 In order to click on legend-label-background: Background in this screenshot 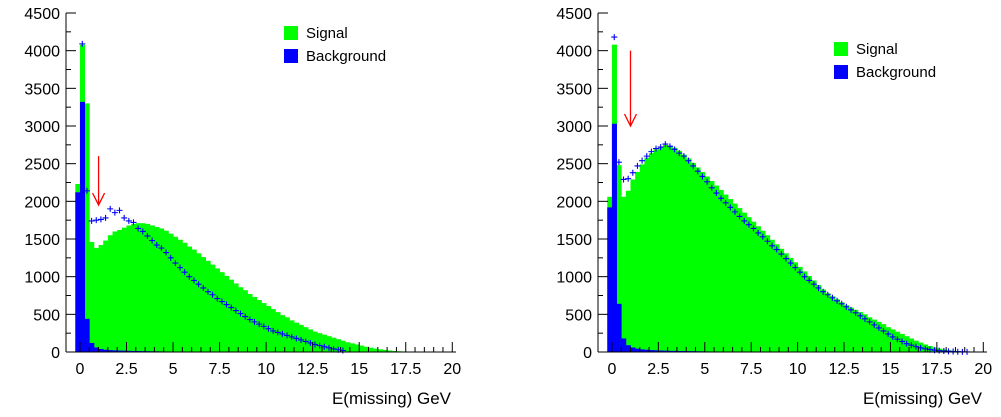, I will do `click(346, 56)`.